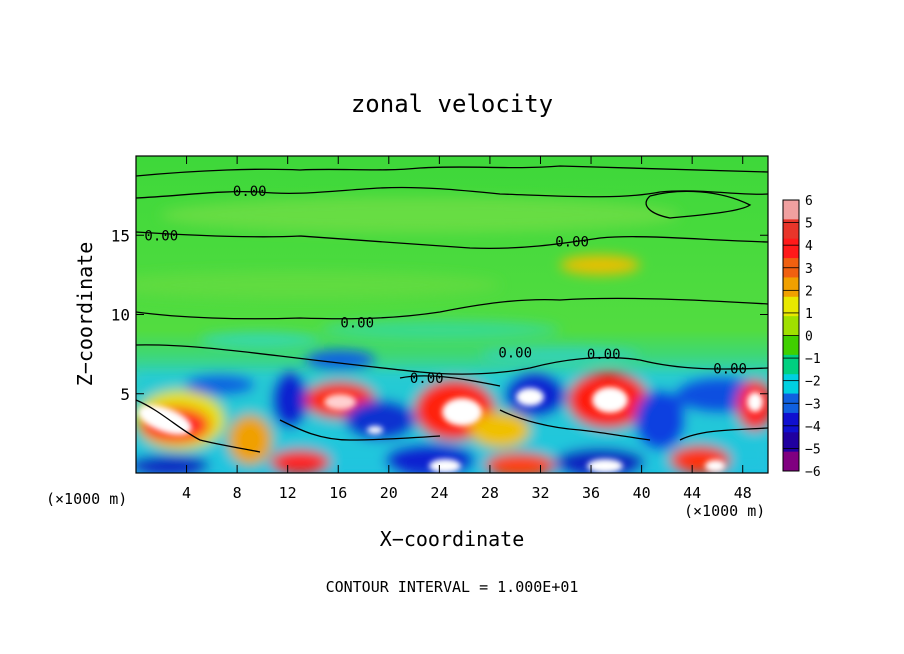  What do you see at coordinates (809, 224) in the screenshot?
I see `colorbar-label: 5` at bounding box center [809, 224].